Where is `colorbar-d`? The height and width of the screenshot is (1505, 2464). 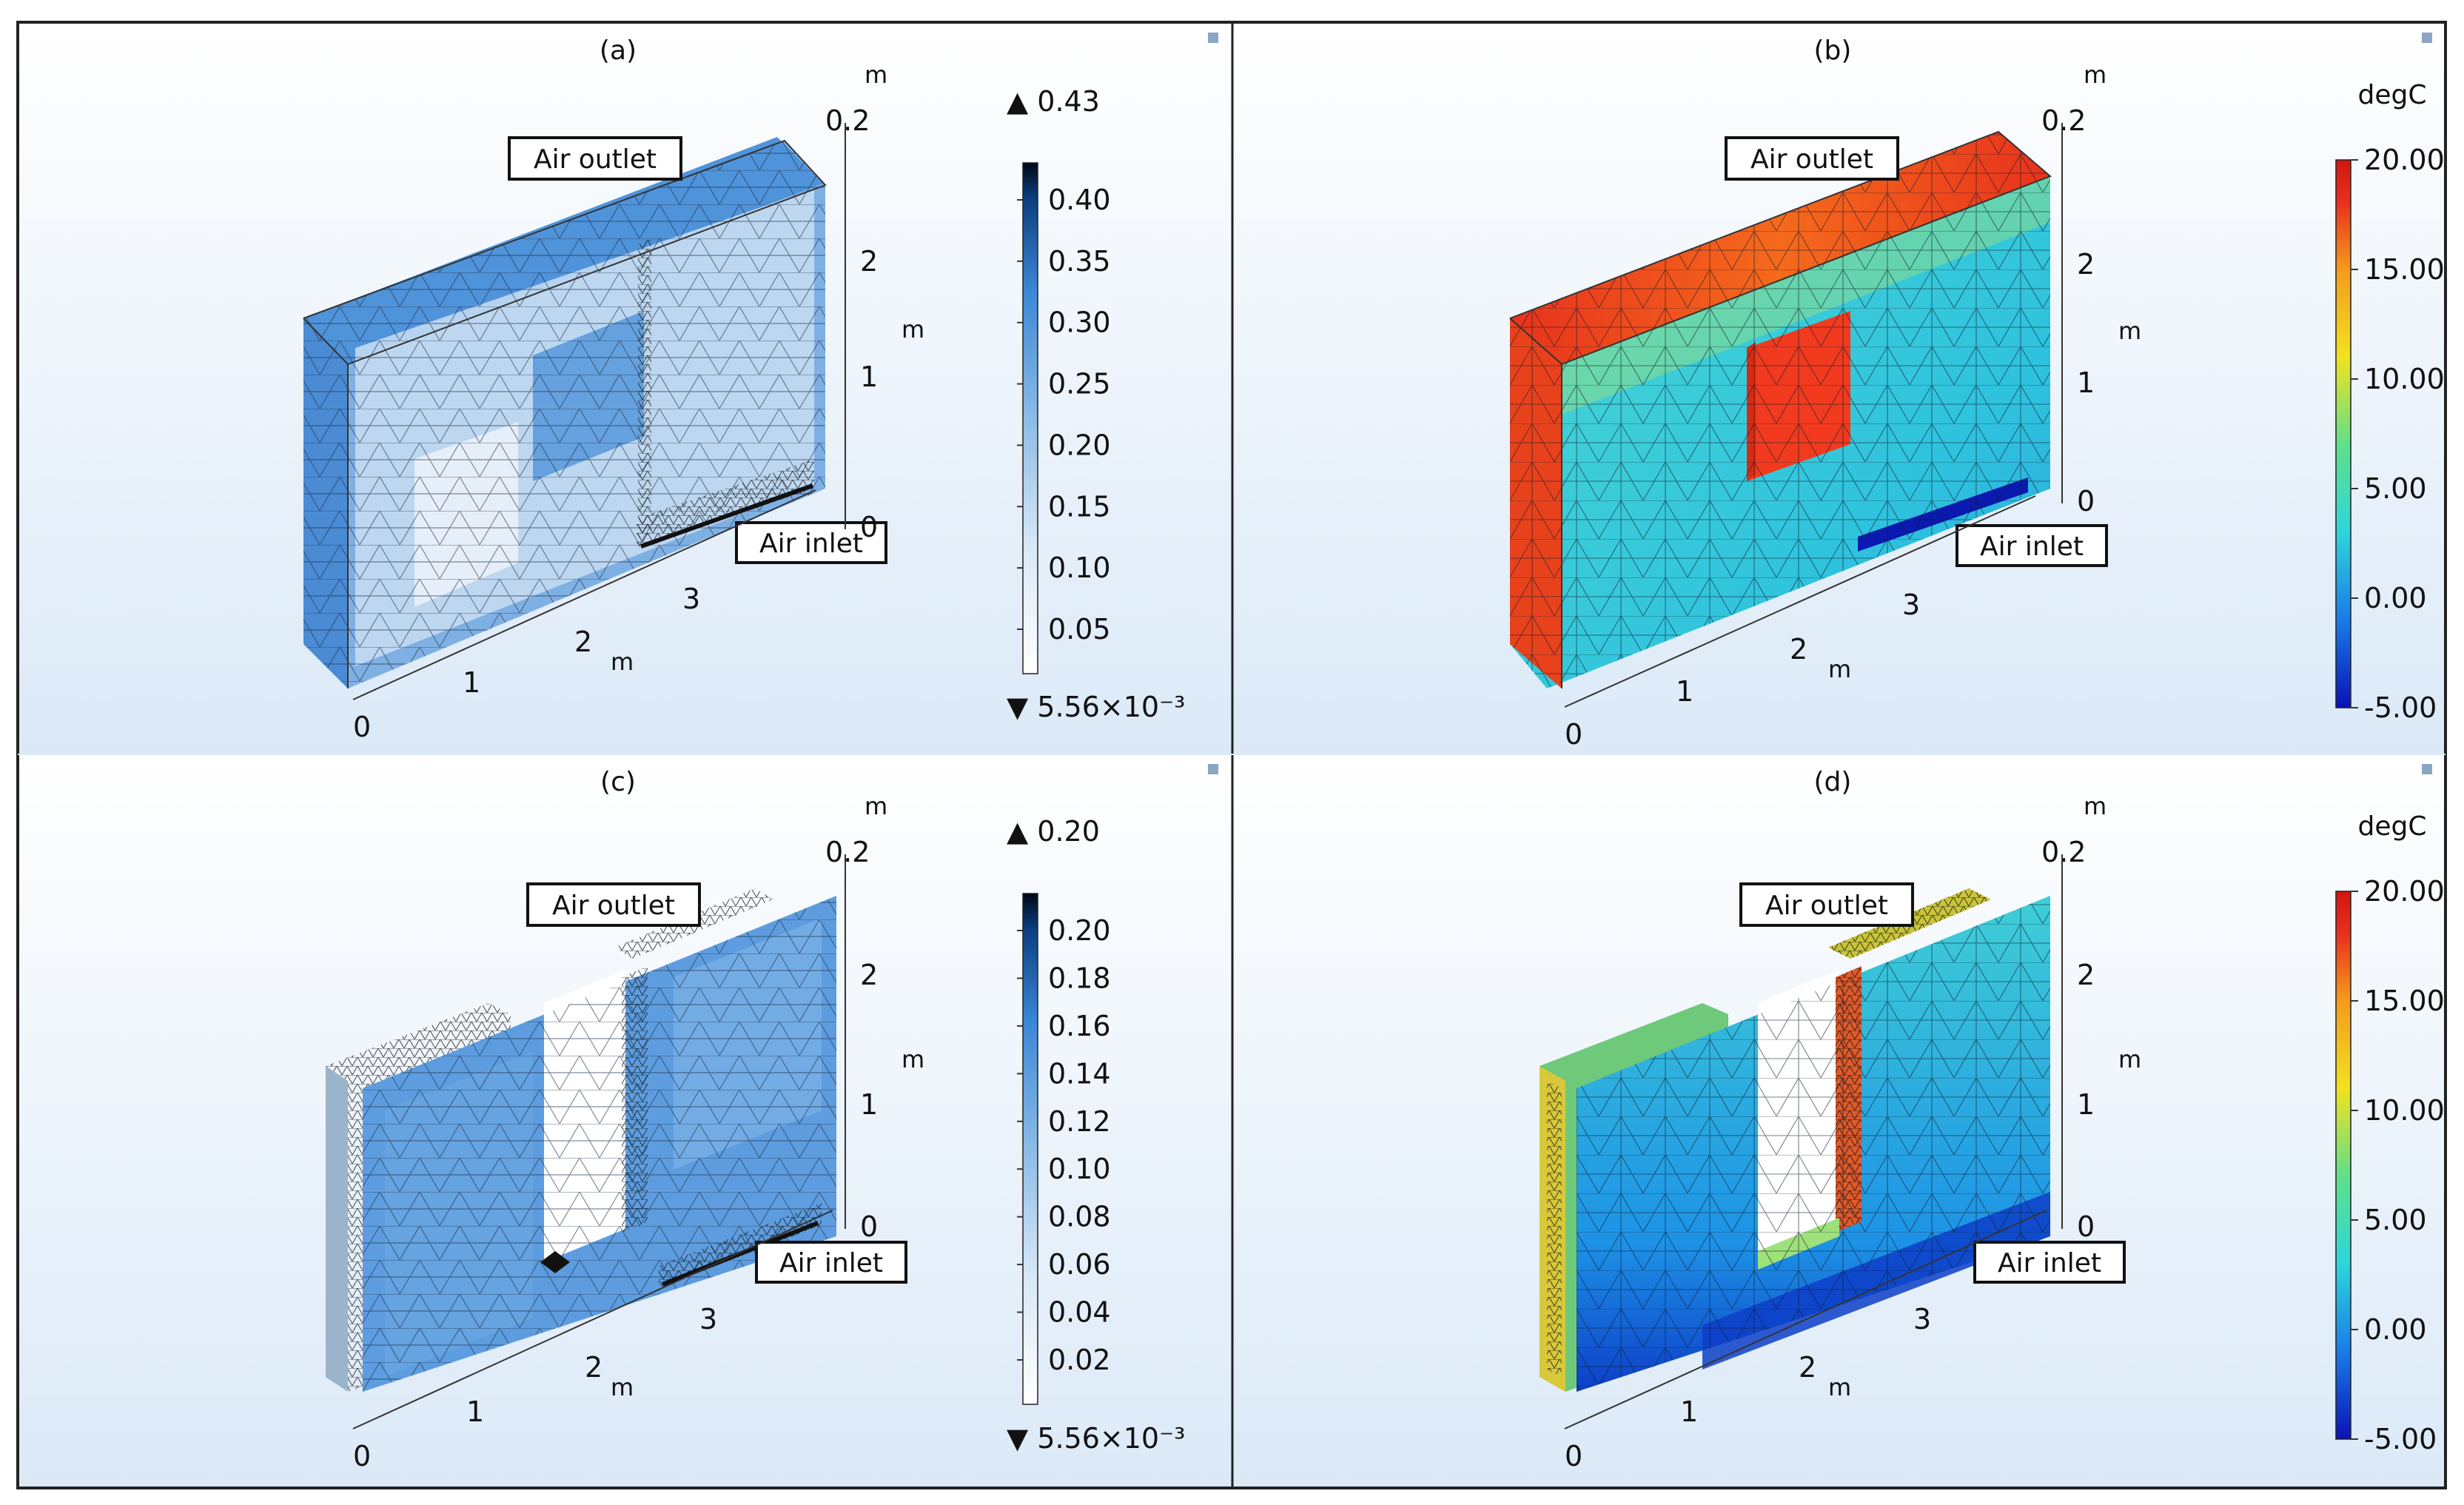
colorbar-d is located at coordinates (2343, 1165).